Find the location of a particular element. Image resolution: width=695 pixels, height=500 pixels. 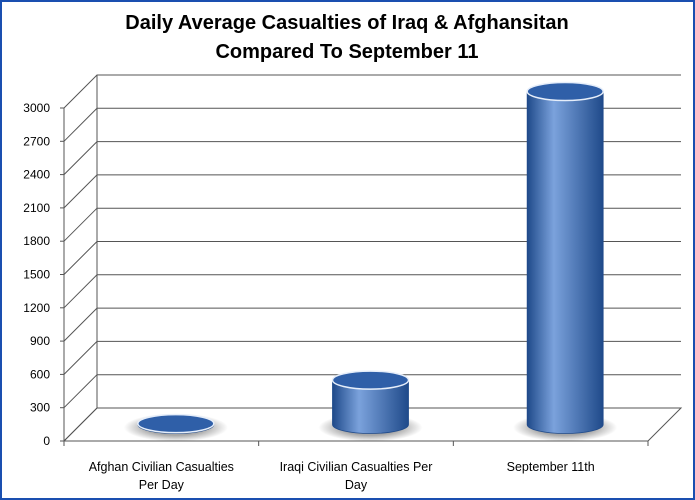

y-tick-label-1200: 1200 is located at coordinates (36, 308).